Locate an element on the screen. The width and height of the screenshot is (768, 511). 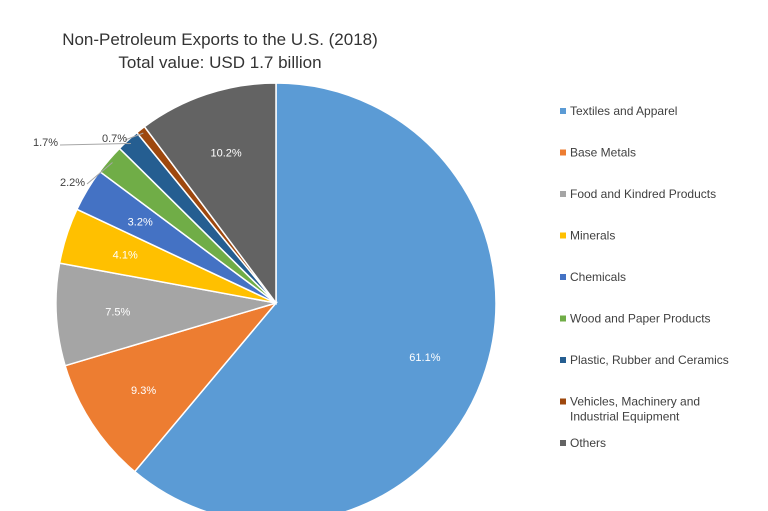
legend-swatch-plastic-rubber-and-ceramics is located at coordinates (563, 360).